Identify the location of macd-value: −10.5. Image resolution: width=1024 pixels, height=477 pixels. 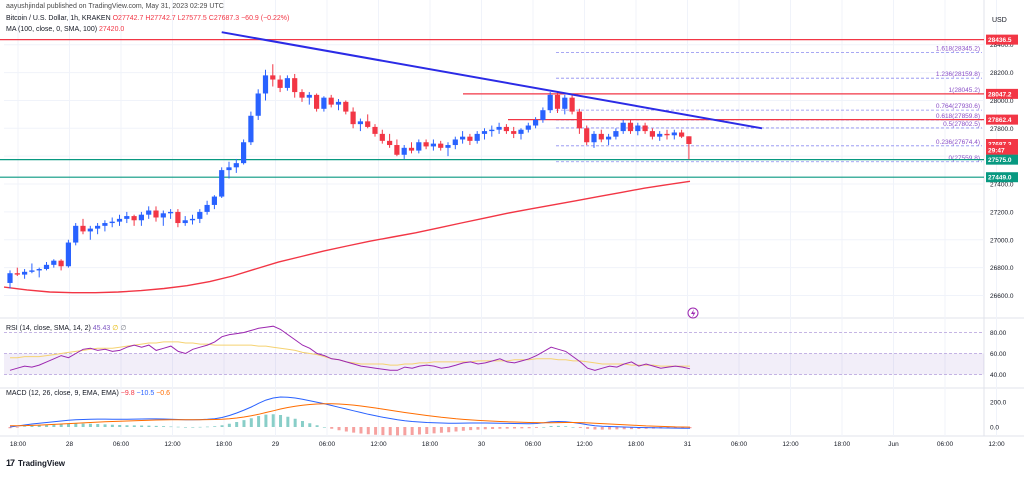
(145, 393).